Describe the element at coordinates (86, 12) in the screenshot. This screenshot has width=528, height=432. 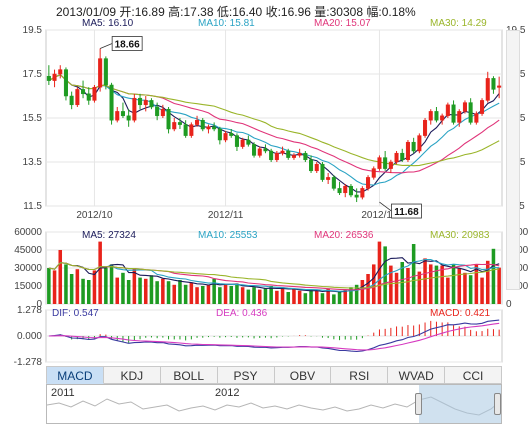
I see `quote-date: 2013/01/09` at that location.